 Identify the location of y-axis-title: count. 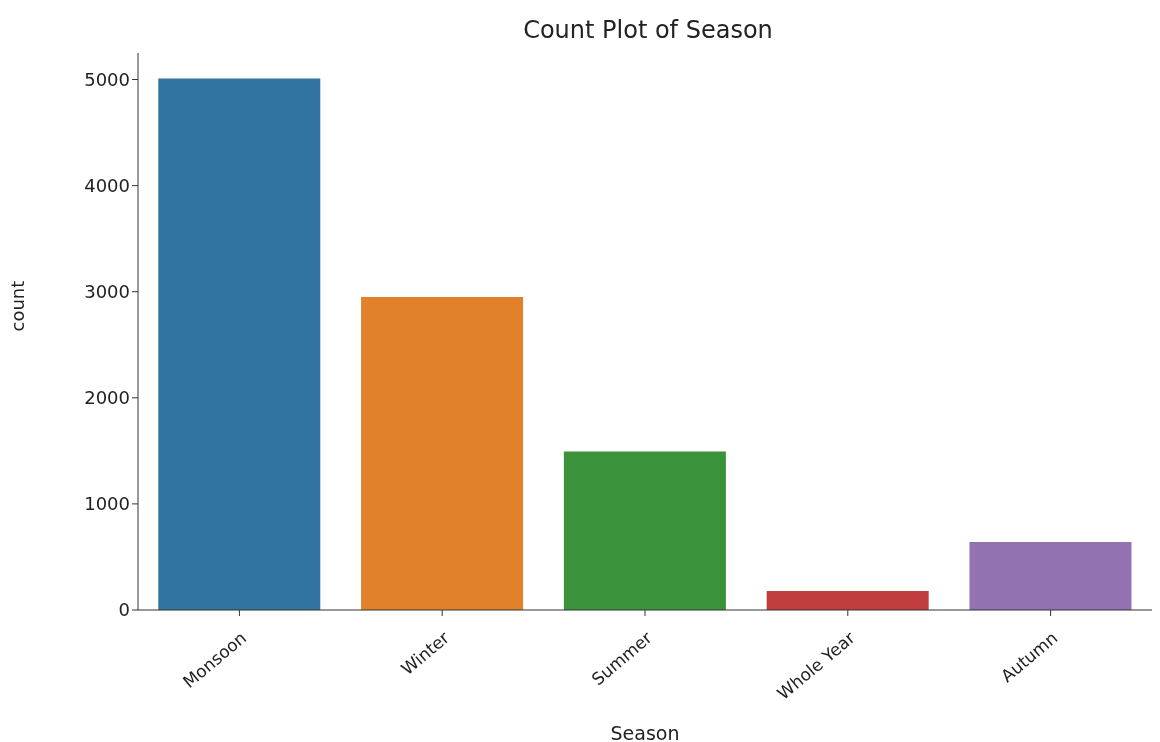
(18, 306).